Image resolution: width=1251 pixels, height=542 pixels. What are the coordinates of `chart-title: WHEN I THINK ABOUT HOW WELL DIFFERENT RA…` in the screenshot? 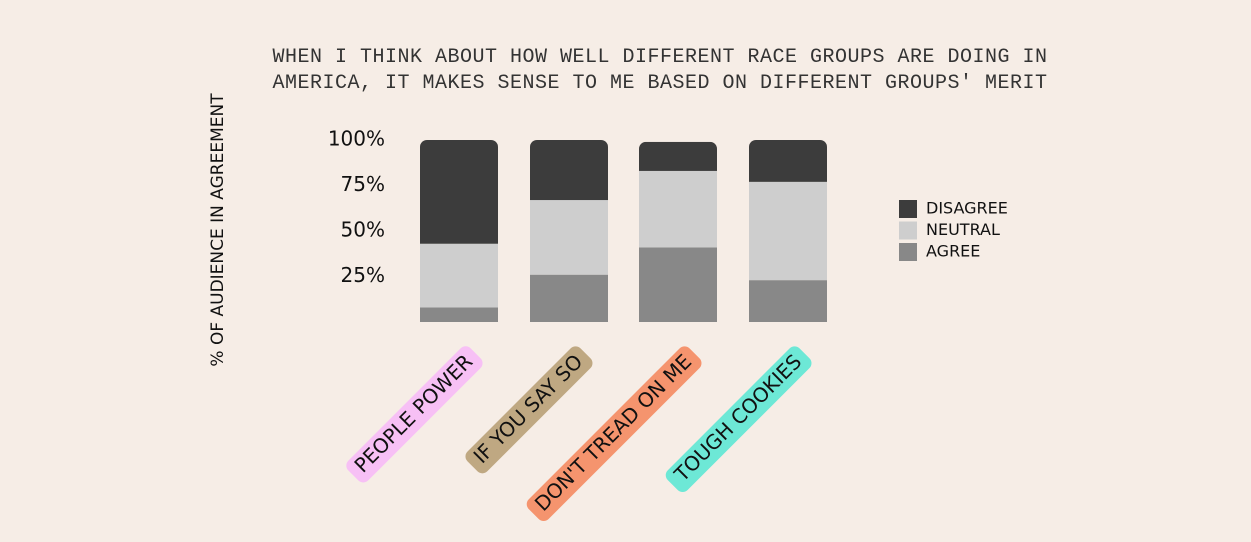 It's located at (660, 70).